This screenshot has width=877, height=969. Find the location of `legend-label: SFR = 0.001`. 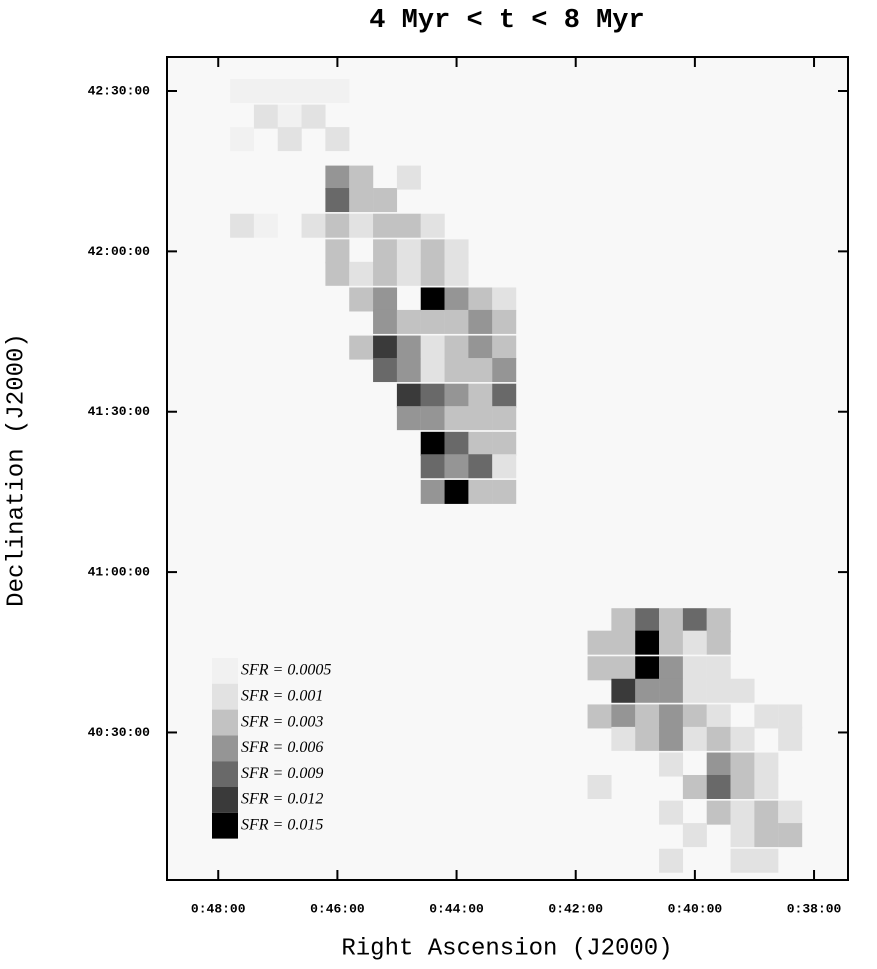

legend-label: SFR = 0.001 is located at coordinates (282, 695).